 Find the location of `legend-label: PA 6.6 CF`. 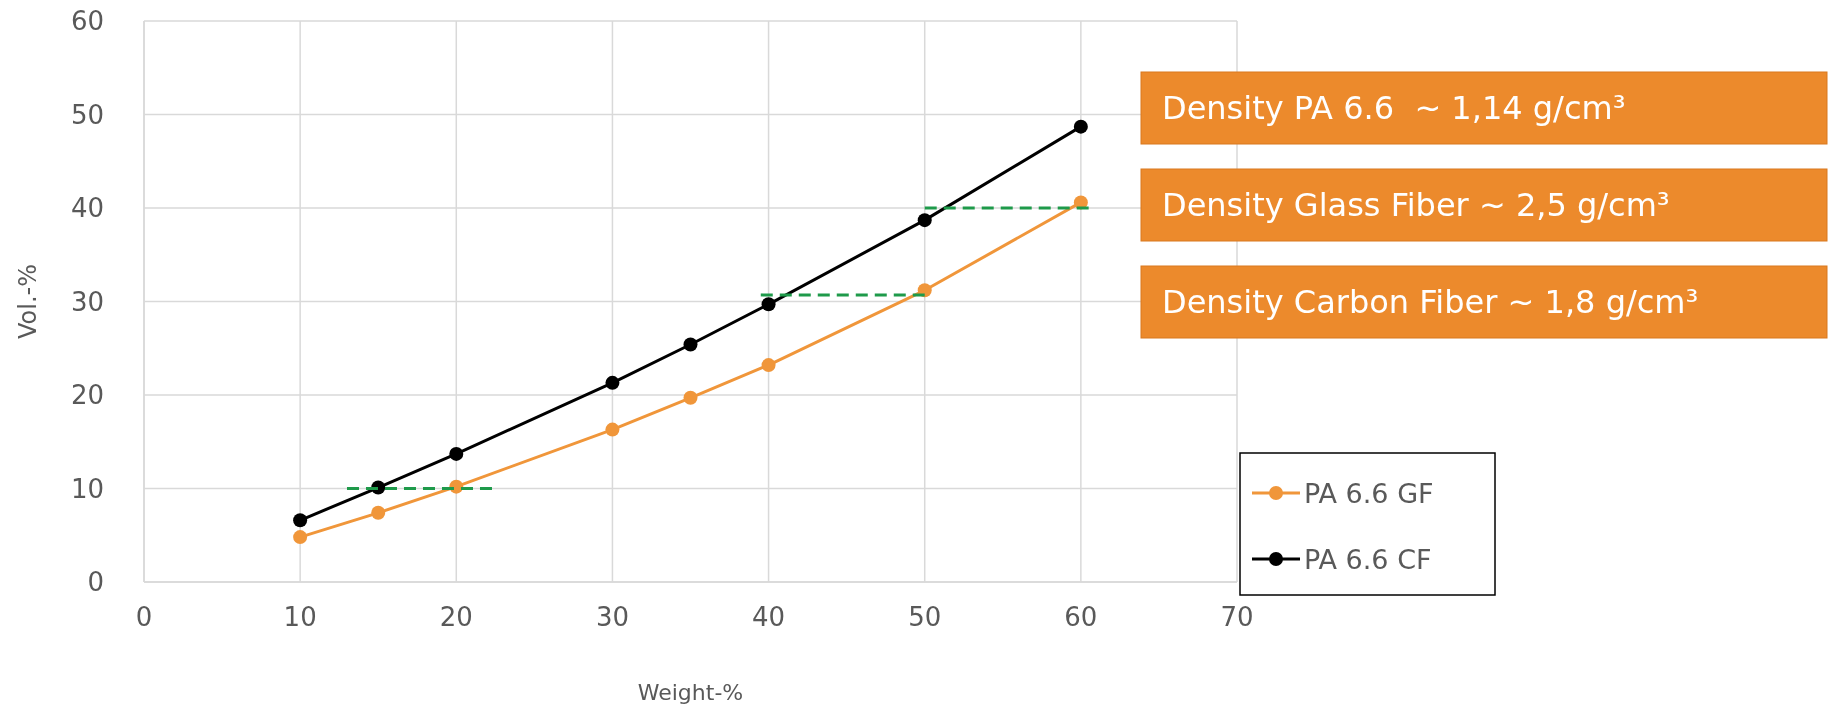

legend-label: PA 6.6 CF is located at coordinates (1368, 559).